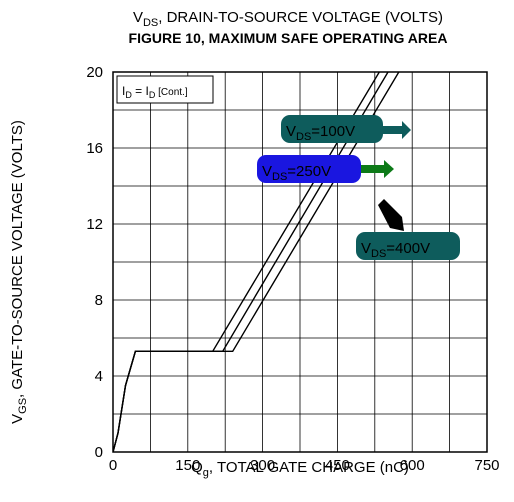 The height and width of the screenshot is (502, 514). I want to click on y-tick-label: 0, so click(99, 452).